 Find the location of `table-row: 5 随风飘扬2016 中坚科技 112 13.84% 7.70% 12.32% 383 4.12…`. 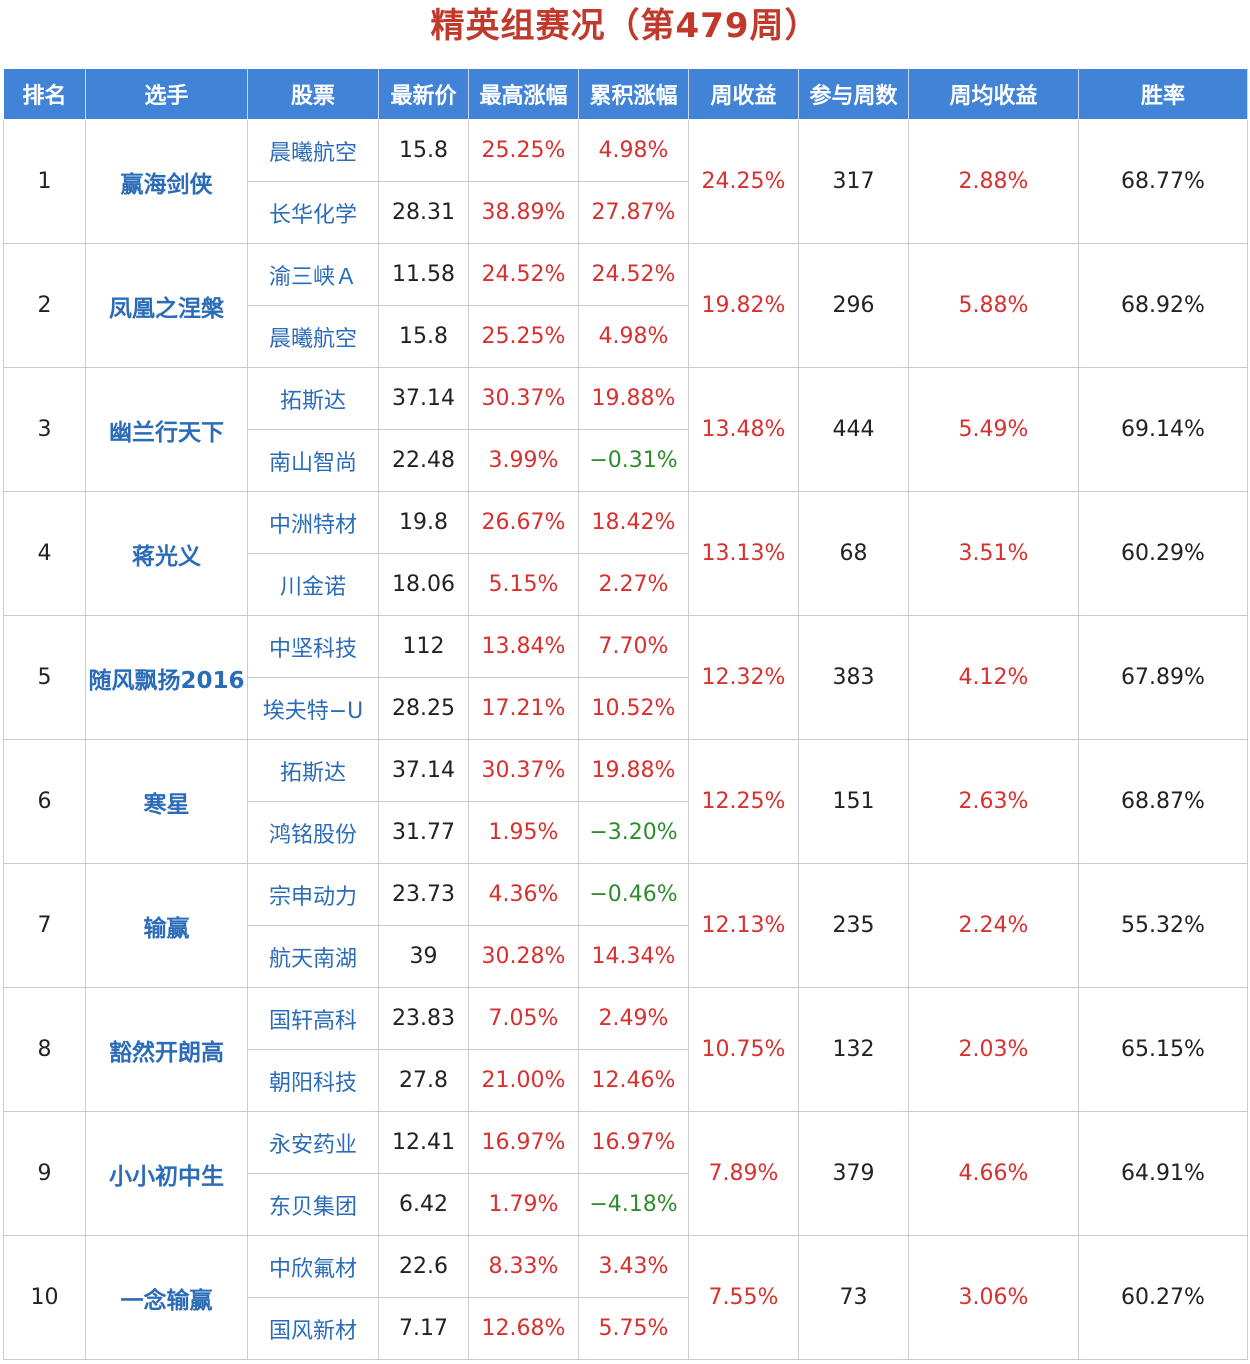

table-row: 5 随风飘扬2016 中坚科技 112 13.84% 7.70% 12.32% 383 4.12… is located at coordinates (625, 677).